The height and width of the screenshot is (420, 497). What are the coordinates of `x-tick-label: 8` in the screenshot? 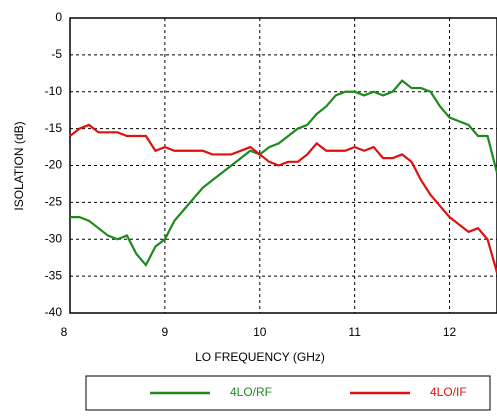 It's located at (64, 332).